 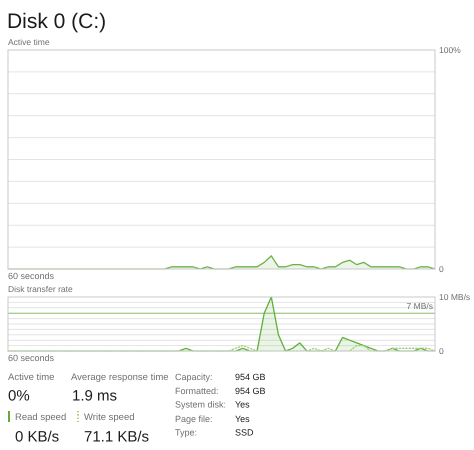 I want to click on y-tick-label: 10 MB/s, so click(x=454, y=297).